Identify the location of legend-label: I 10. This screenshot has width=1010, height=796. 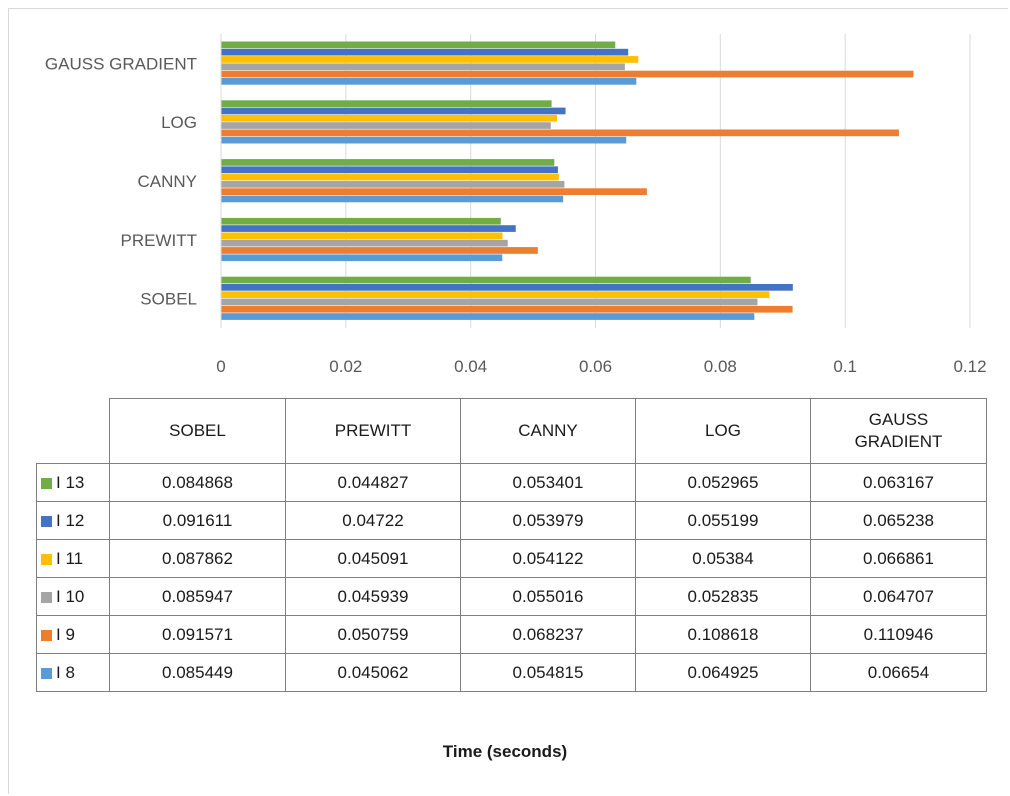
(70, 596).